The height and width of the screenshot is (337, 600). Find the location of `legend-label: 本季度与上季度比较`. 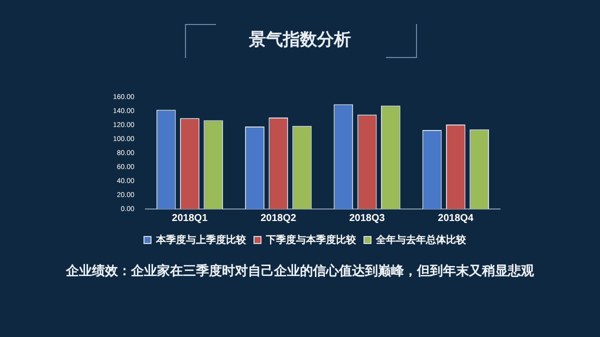

legend-label: 本季度与上季度比较 is located at coordinates (201, 240).